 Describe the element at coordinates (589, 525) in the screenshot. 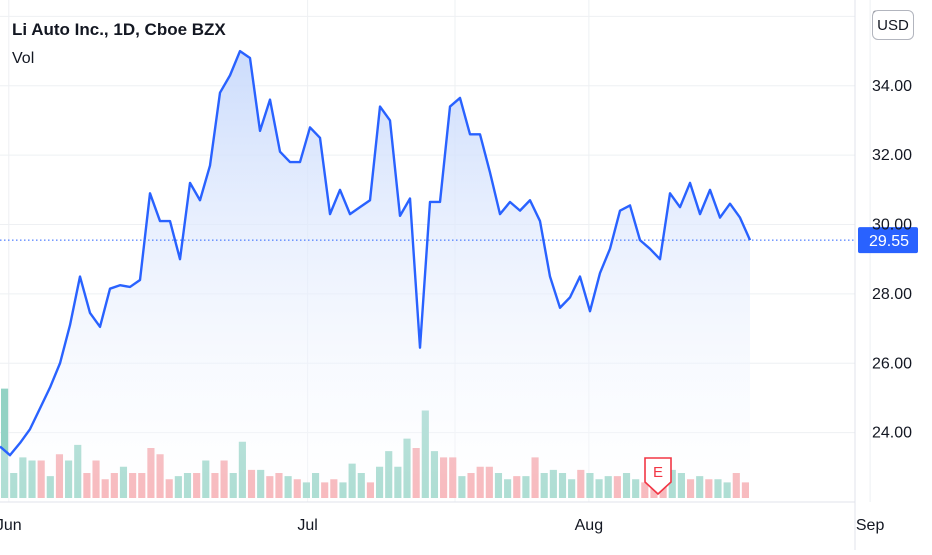

I see `x-tick-label: Aug` at that location.